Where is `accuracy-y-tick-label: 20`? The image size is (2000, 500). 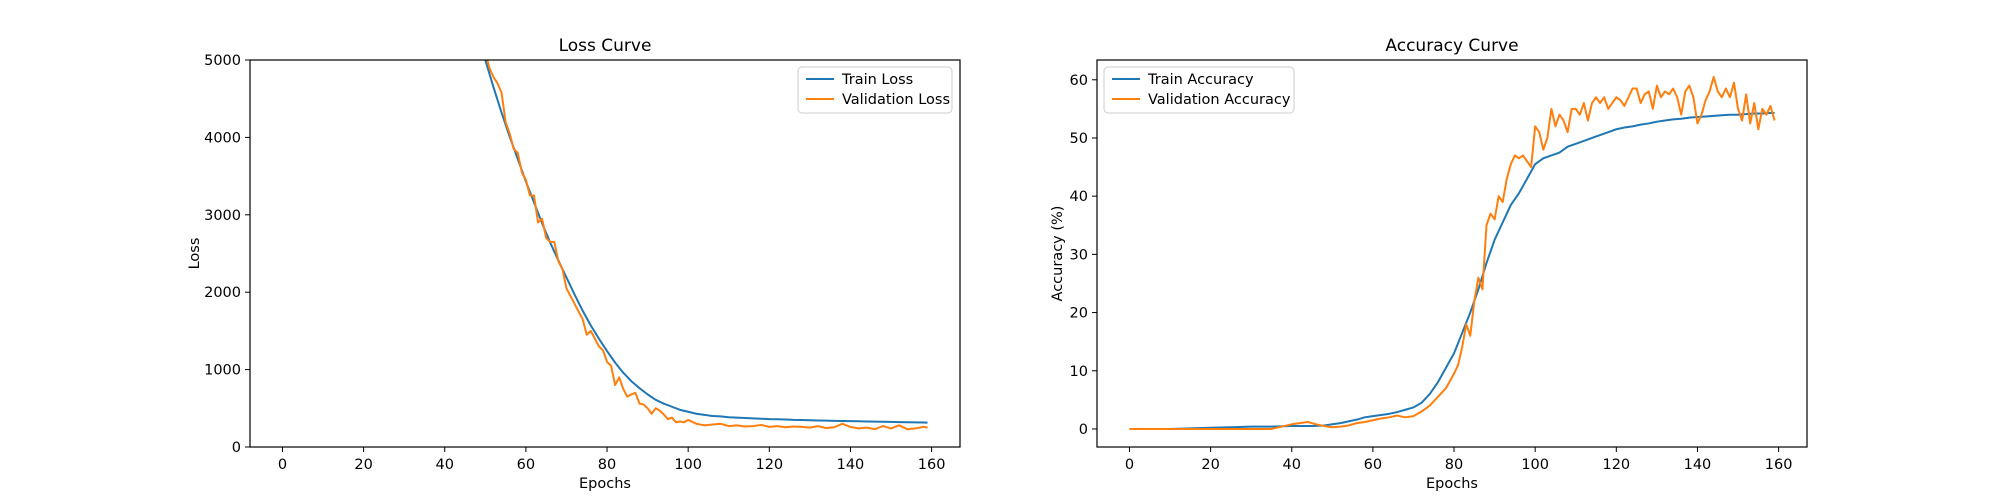 accuracy-y-tick-label: 20 is located at coordinates (1079, 314).